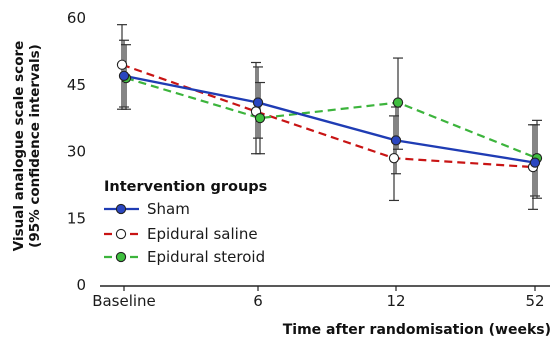 The image size is (554, 349). What do you see at coordinates (318, 298) in the screenshot?
I see `x-axis-ticks: Baseline 6 12 52` at bounding box center [318, 298].